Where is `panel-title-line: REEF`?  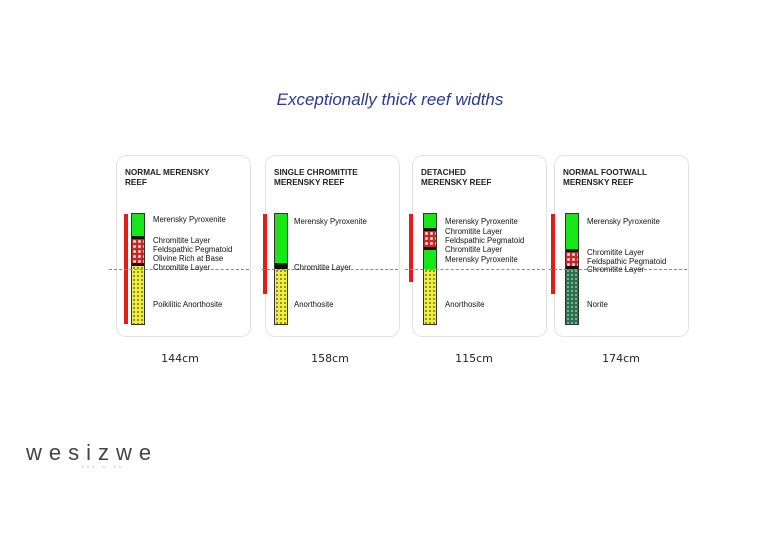
panel-title-line: REEF is located at coordinates (136, 182).